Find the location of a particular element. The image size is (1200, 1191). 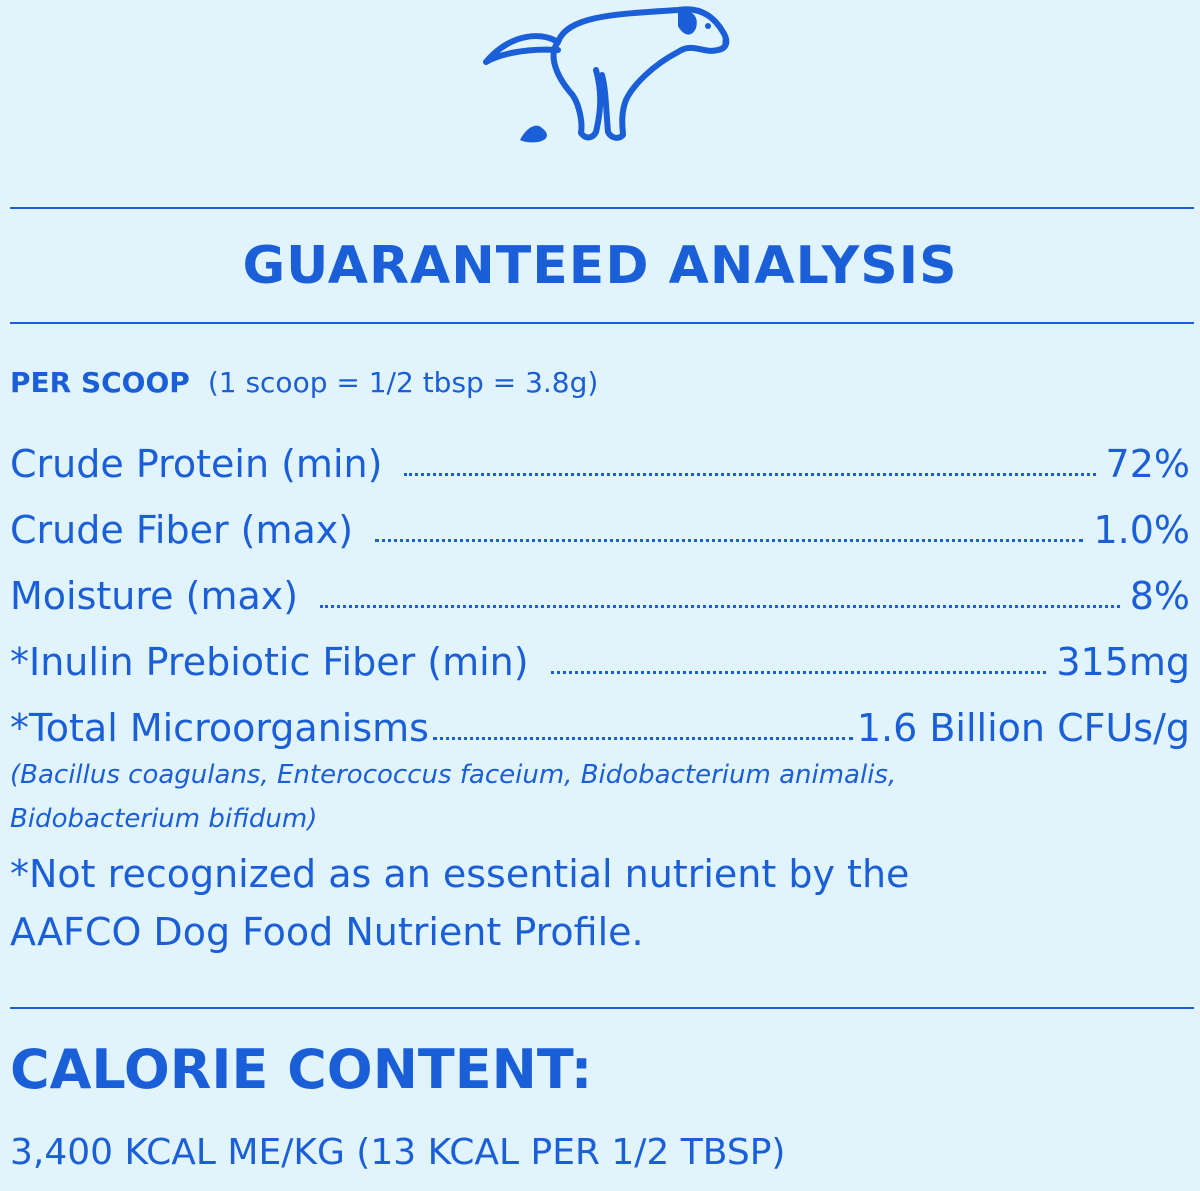

dog-pooping-icon is located at coordinates (606, 74).